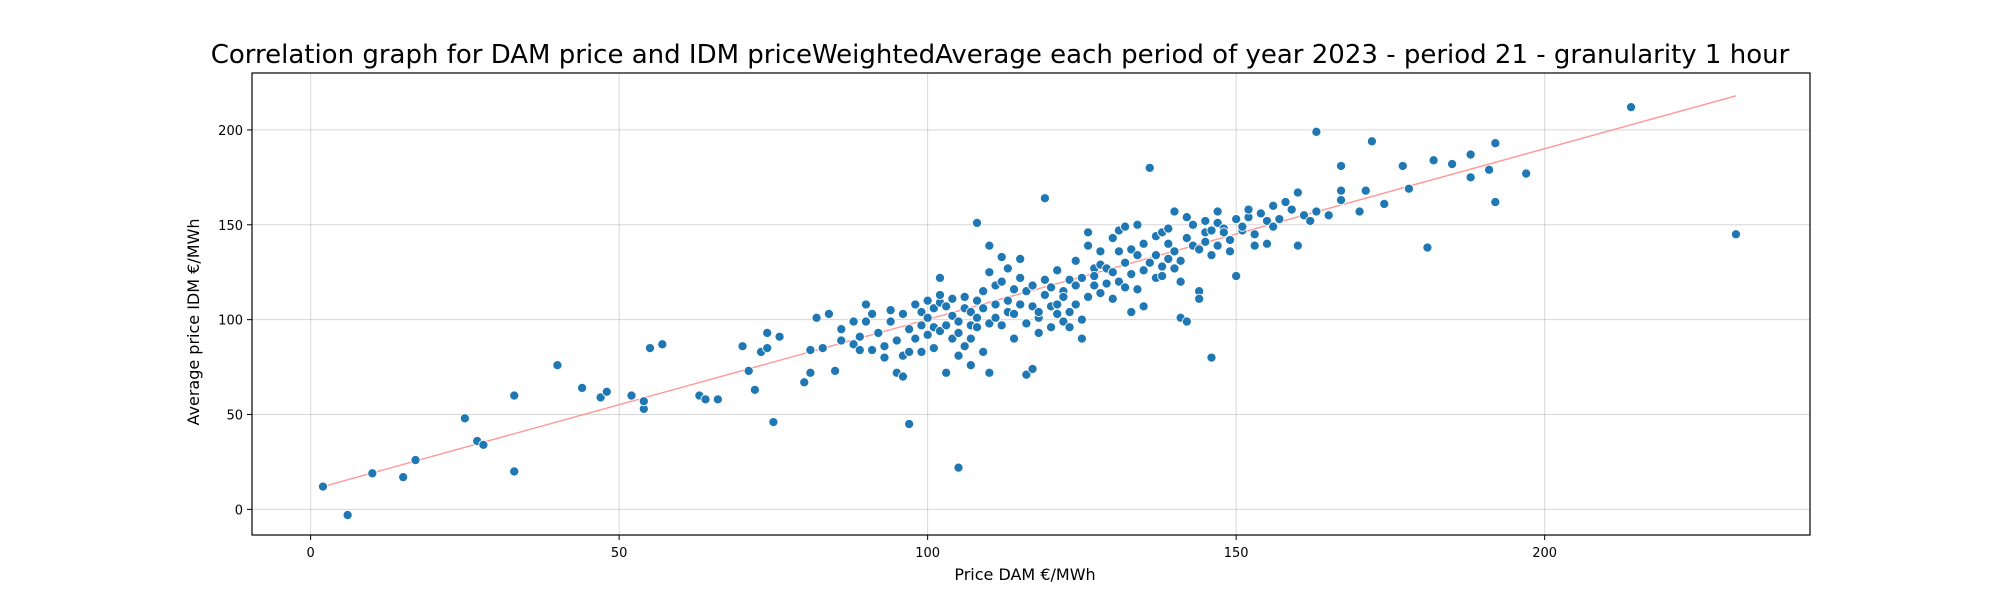 This screenshot has height=600, width=2000. What do you see at coordinates (230, 131) in the screenshot?
I see `y-tick-label: 200` at bounding box center [230, 131].